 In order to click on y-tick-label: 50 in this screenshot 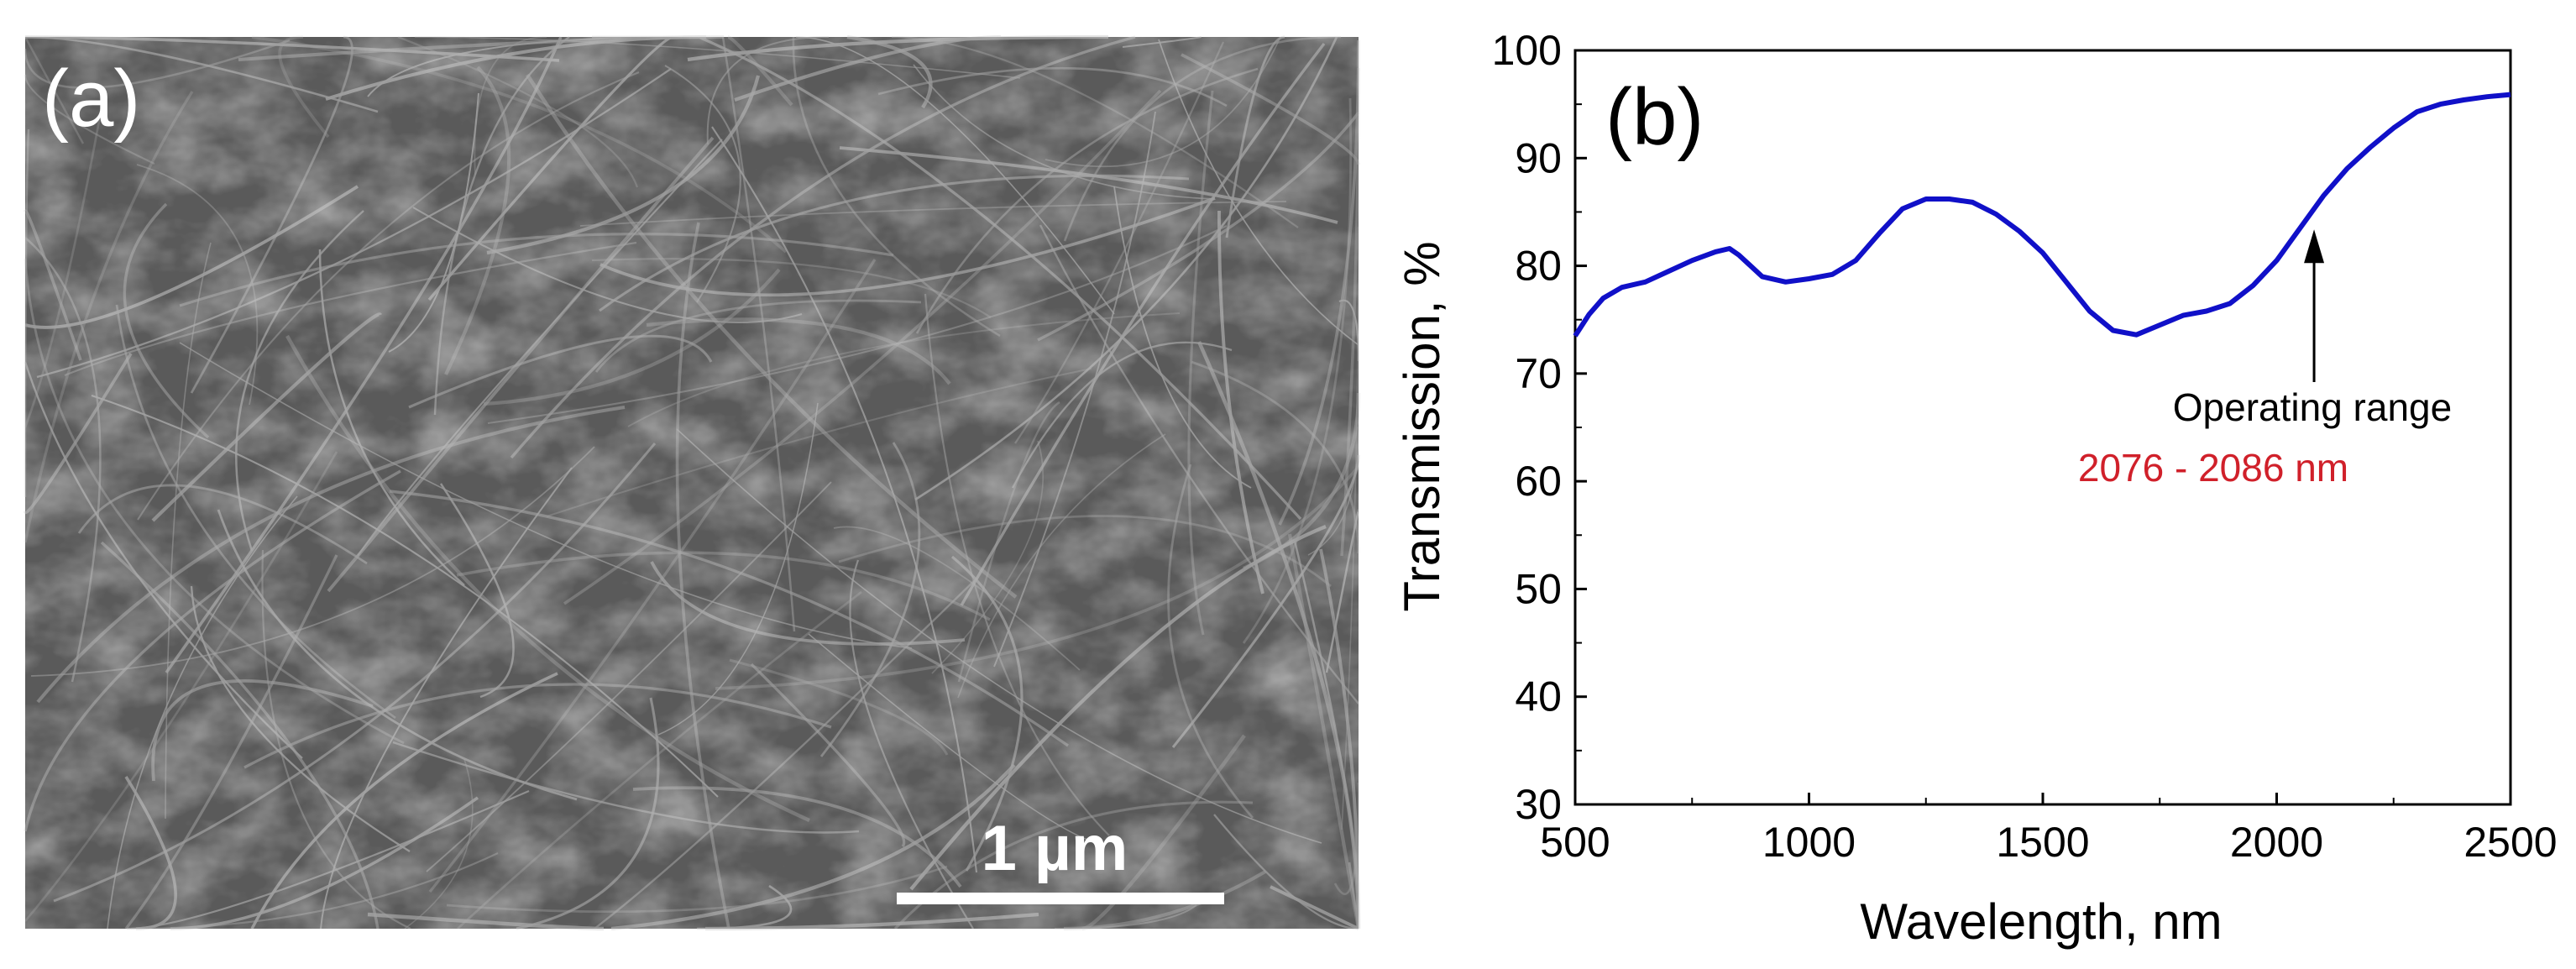, I will do `click(1538, 589)`.